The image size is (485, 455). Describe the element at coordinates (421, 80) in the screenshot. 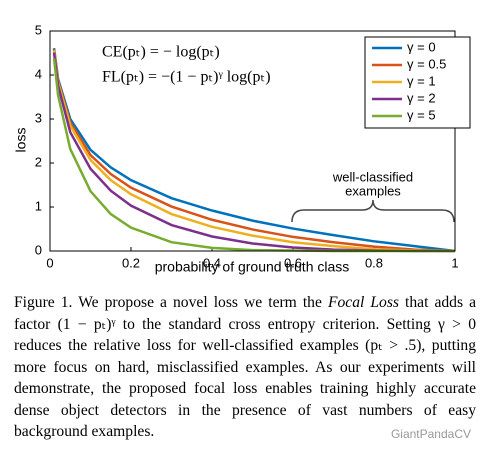

I see `legend-label: γ = 1` at that location.